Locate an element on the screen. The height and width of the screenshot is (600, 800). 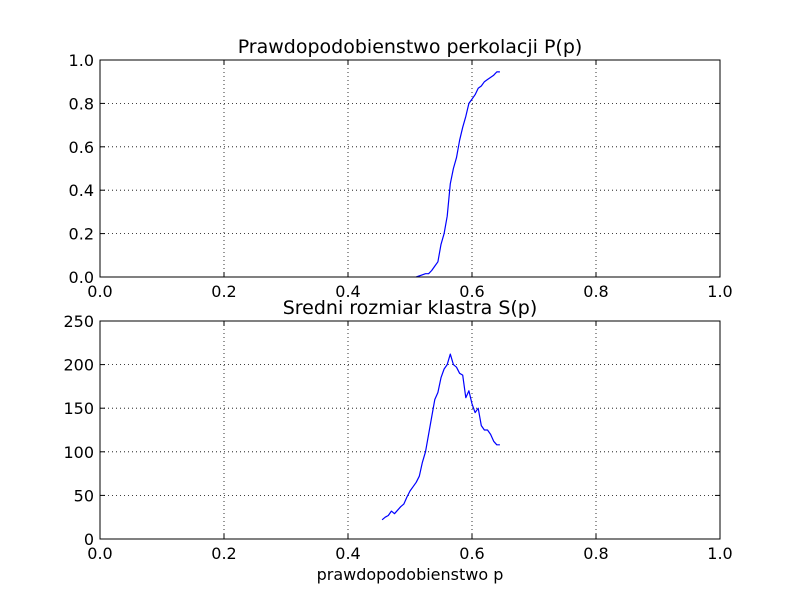
y-tick-label: 150 is located at coordinates (78, 408).